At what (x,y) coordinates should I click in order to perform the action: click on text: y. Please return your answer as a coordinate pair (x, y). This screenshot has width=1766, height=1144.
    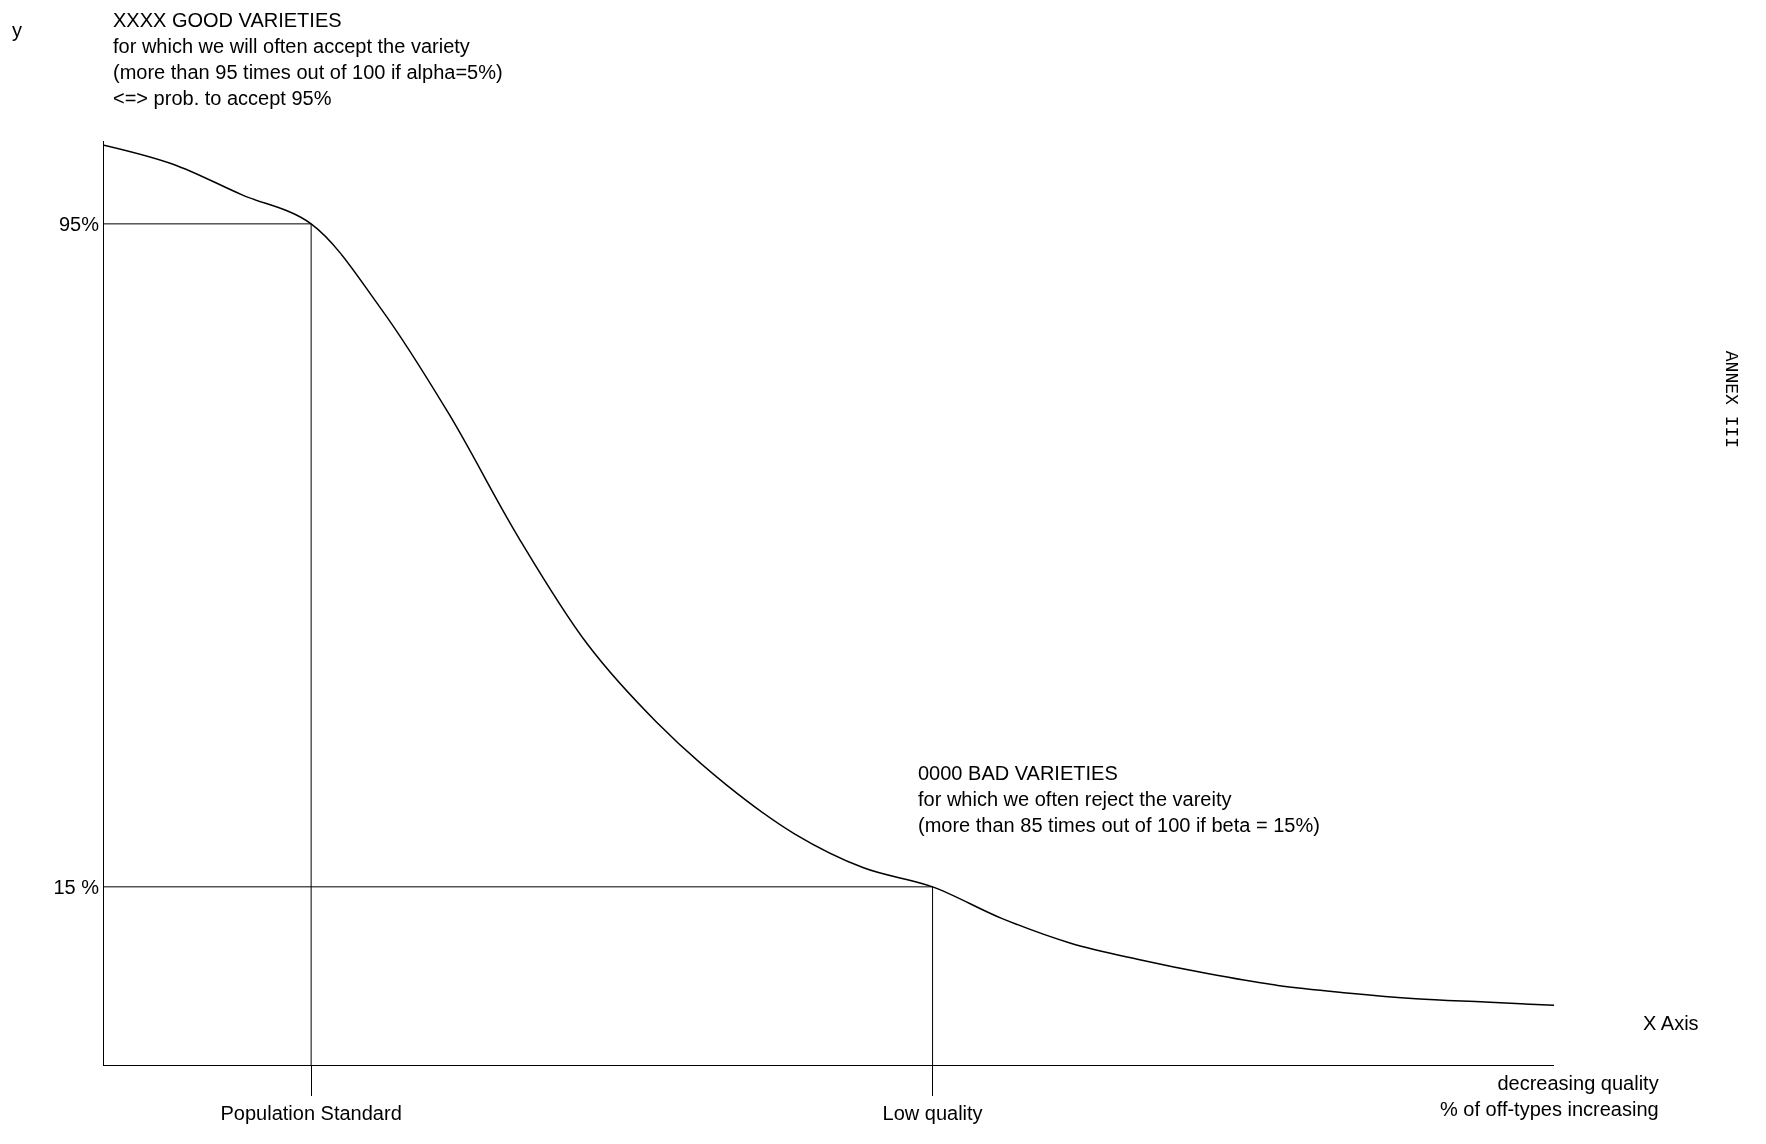
    Looking at the image, I should click on (17, 30).